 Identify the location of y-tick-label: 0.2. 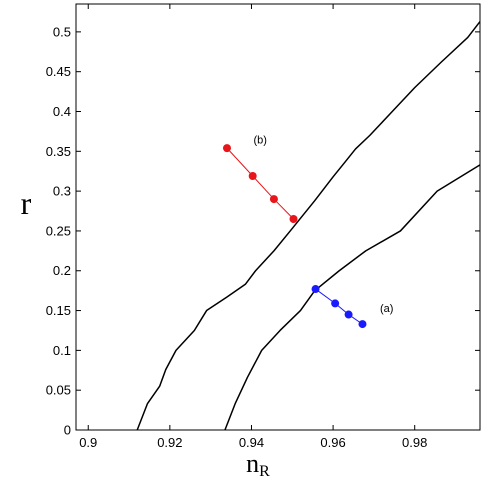
(62, 270).